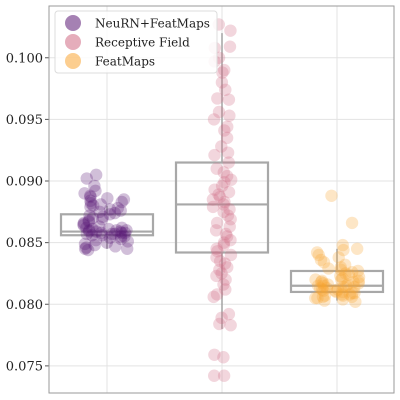 The image size is (400, 400). What do you see at coordinates (24, 58) in the screenshot?
I see `y-tick-label: 0.100` at bounding box center [24, 58].